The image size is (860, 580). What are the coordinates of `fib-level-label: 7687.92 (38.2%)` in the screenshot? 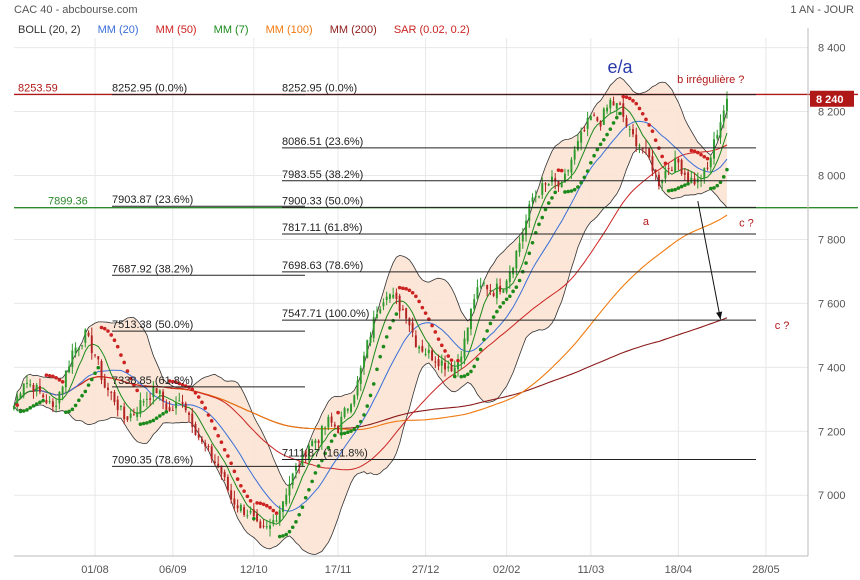 It's located at (152, 269).